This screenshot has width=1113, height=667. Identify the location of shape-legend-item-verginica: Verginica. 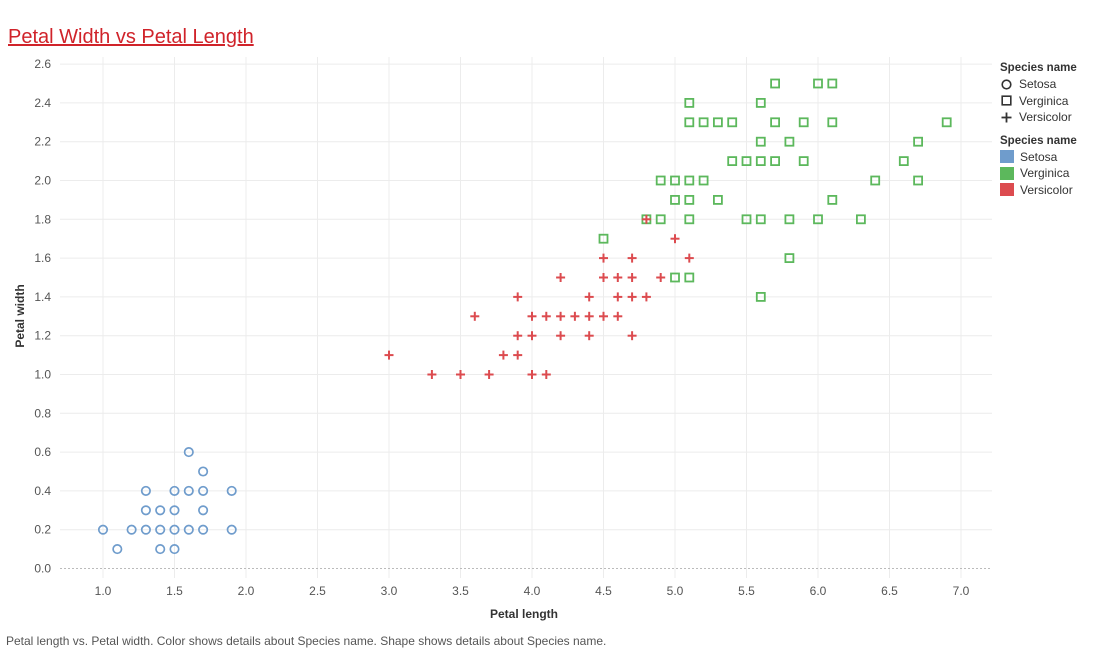
(1038, 101).